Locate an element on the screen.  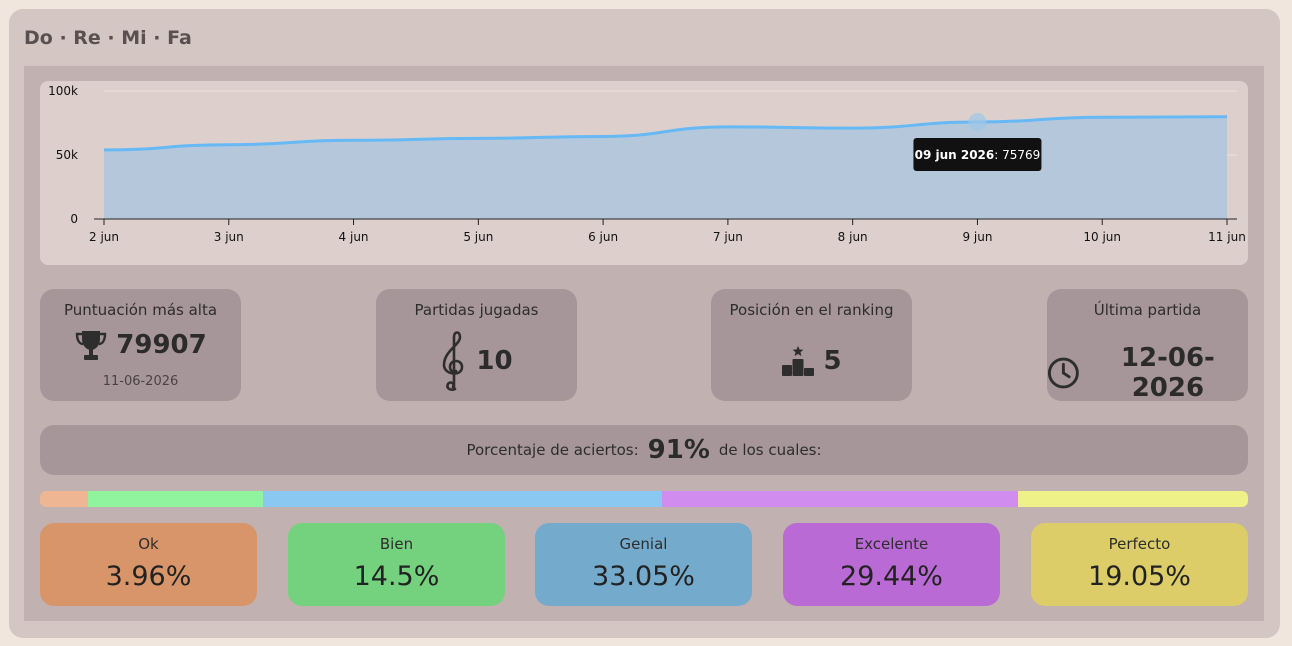
breakdown-label: Excelente is located at coordinates (891, 544).